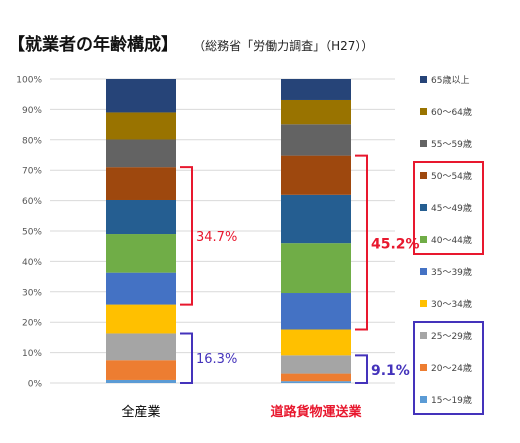  I want to click on y-axis: 0% 10% 20% 30% 40% 50% 60% 70% 80% 90% 100%, so click(29, 233).